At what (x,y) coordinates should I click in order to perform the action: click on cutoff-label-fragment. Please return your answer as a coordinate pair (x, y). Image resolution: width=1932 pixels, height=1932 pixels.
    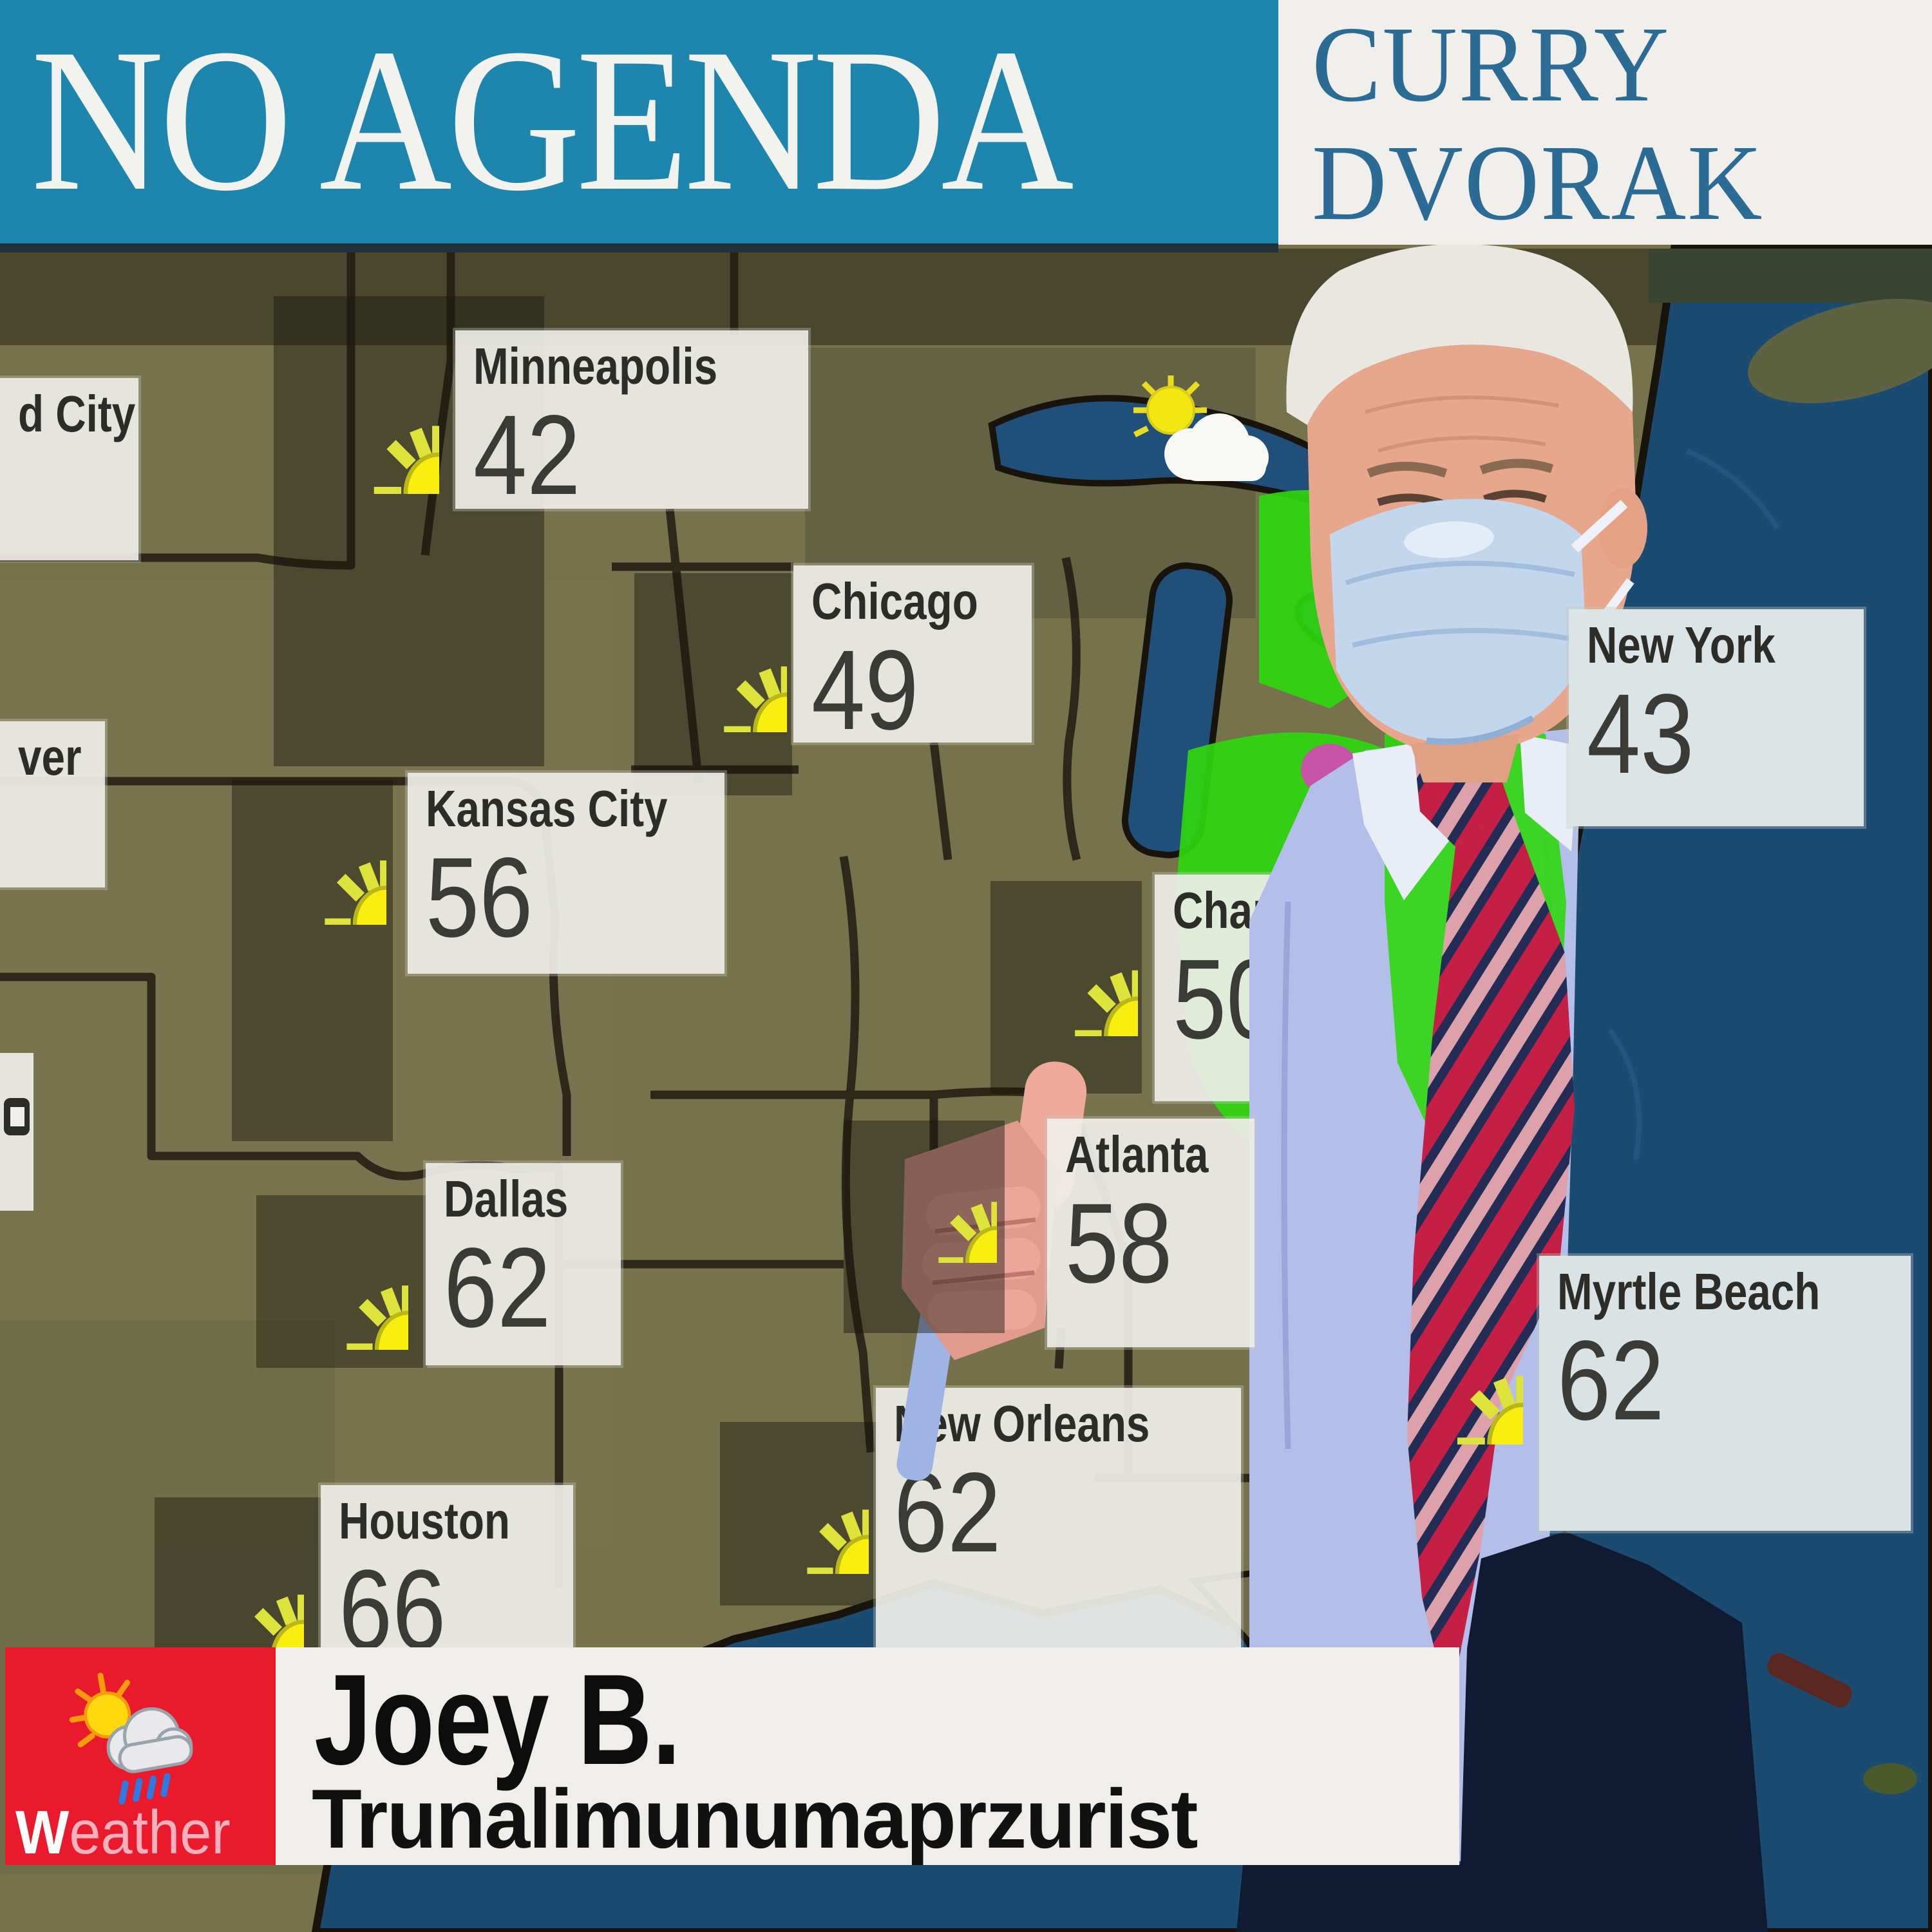
    Looking at the image, I should click on (16, 1132).